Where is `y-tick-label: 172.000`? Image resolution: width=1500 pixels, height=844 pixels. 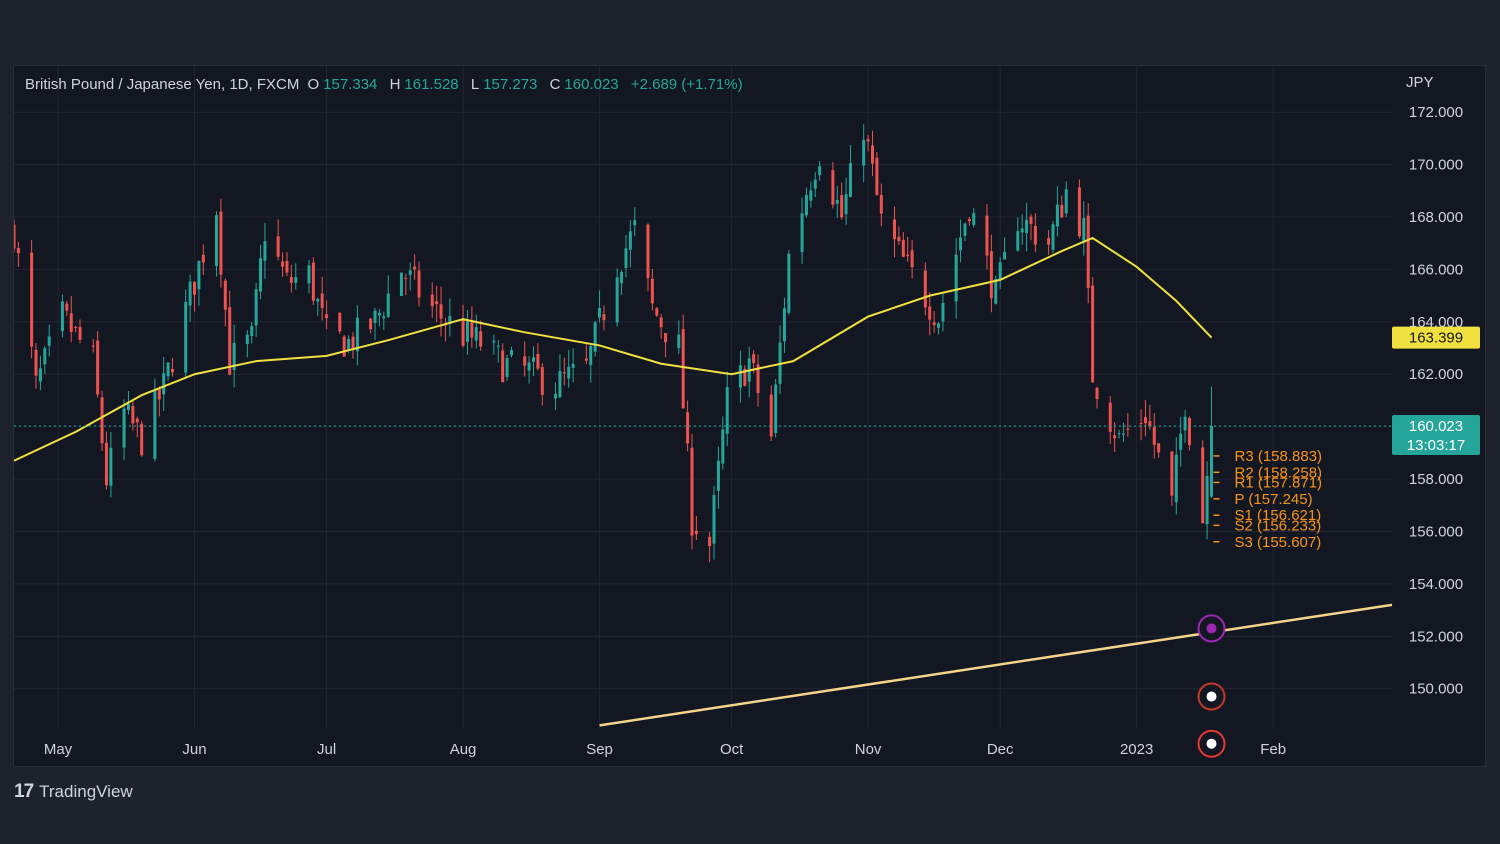 y-tick-label: 172.000 is located at coordinates (1436, 112).